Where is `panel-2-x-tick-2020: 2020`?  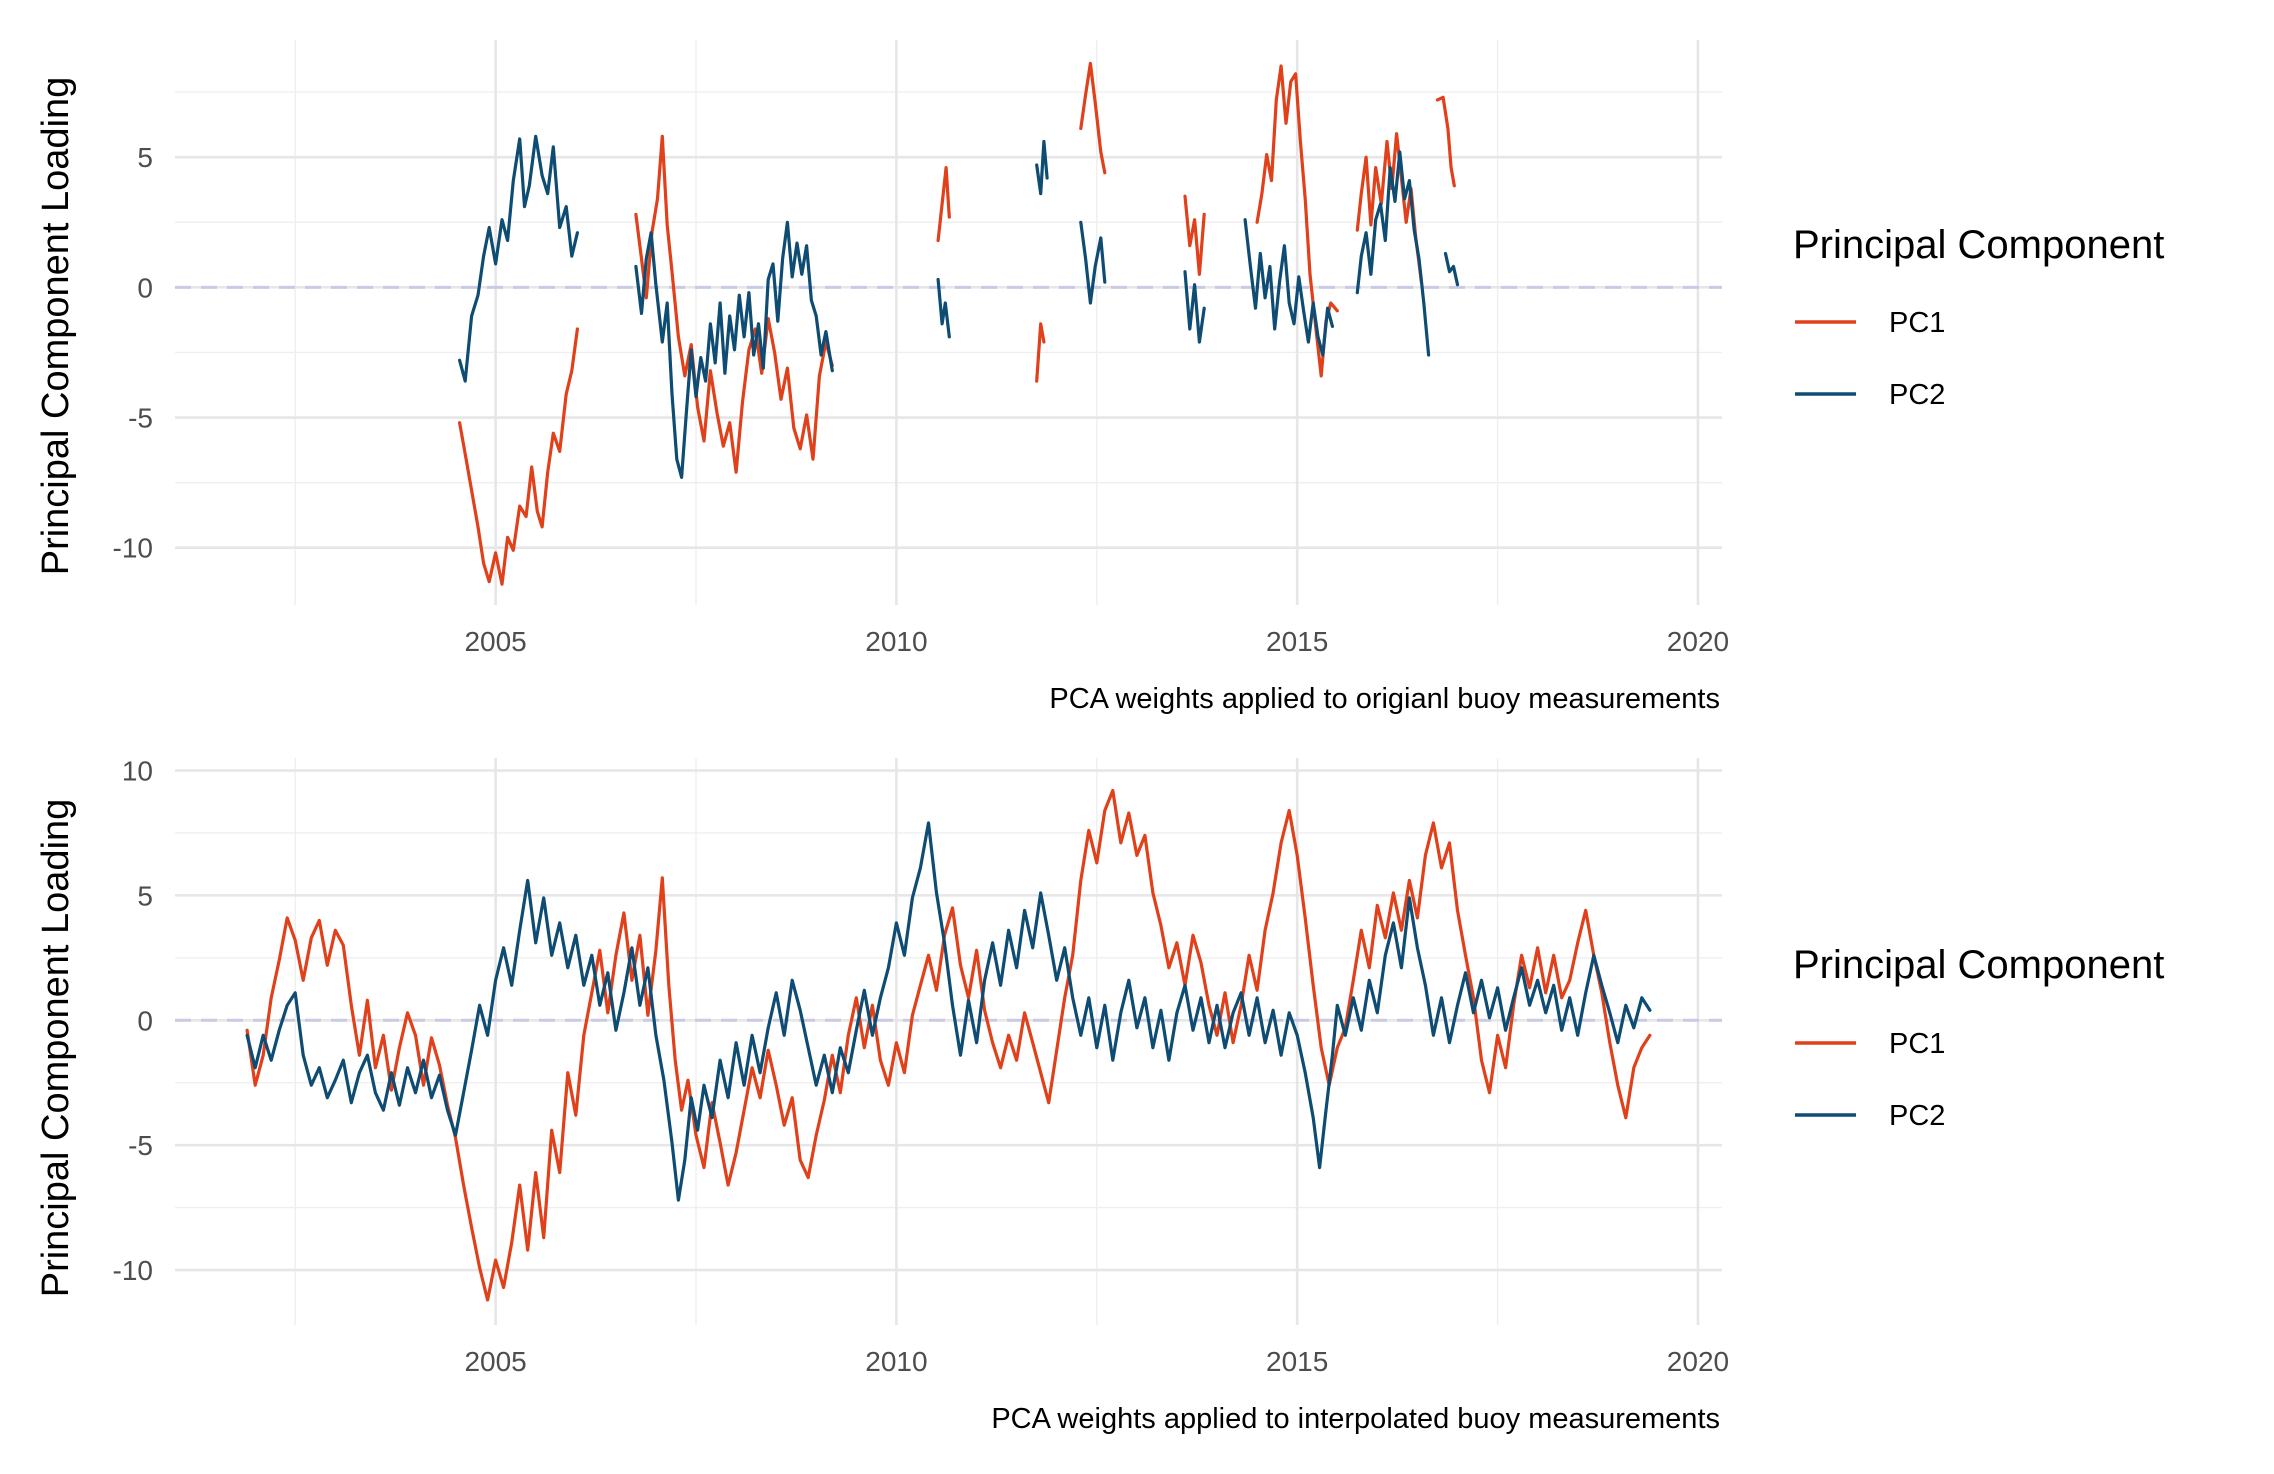
panel-2-x-tick-2020: 2020 is located at coordinates (1698, 1361).